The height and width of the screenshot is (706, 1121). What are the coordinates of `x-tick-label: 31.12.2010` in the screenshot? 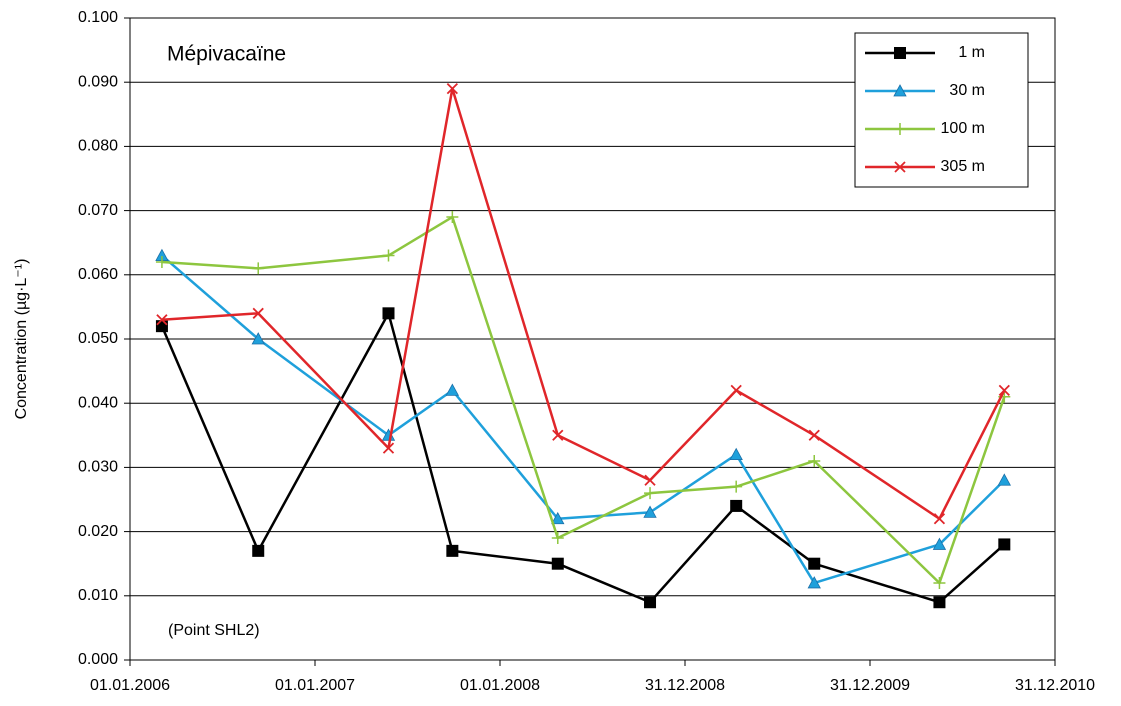 It's located at (1055, 685).